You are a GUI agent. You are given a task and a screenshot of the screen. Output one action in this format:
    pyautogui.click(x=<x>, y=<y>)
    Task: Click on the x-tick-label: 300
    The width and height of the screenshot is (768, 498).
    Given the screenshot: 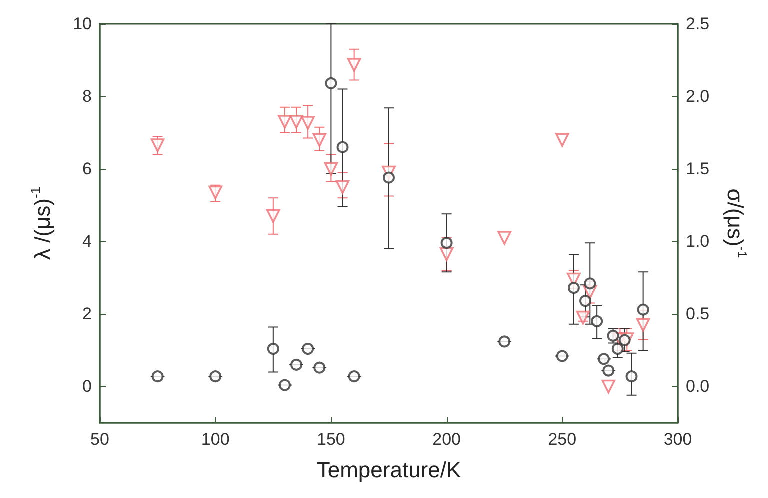 What is the action you would take?
    pyautogui.click(x=678, y=439)
    